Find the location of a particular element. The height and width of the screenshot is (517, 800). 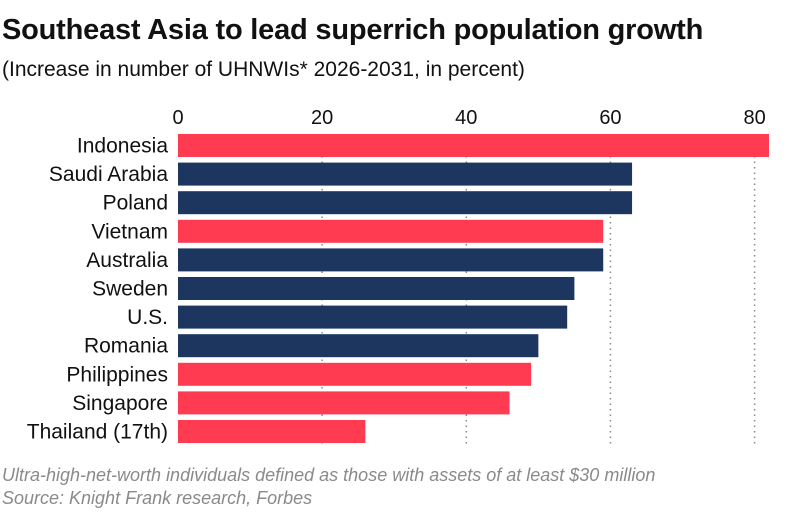

category-label: Thailand (17th) is located at coordinates (97, 432).